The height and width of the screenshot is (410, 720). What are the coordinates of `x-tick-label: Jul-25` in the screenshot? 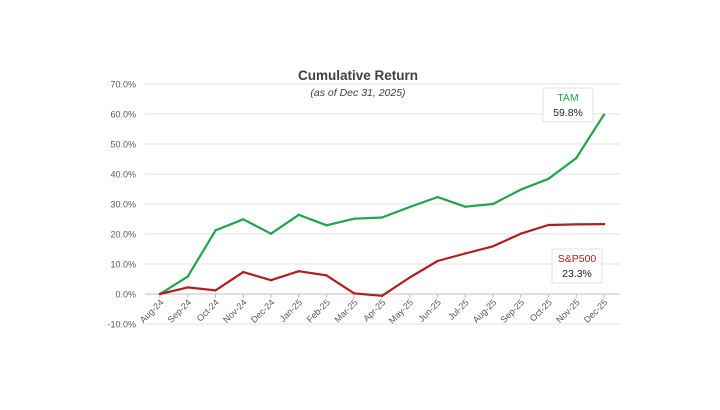 It's located at (458, 309).